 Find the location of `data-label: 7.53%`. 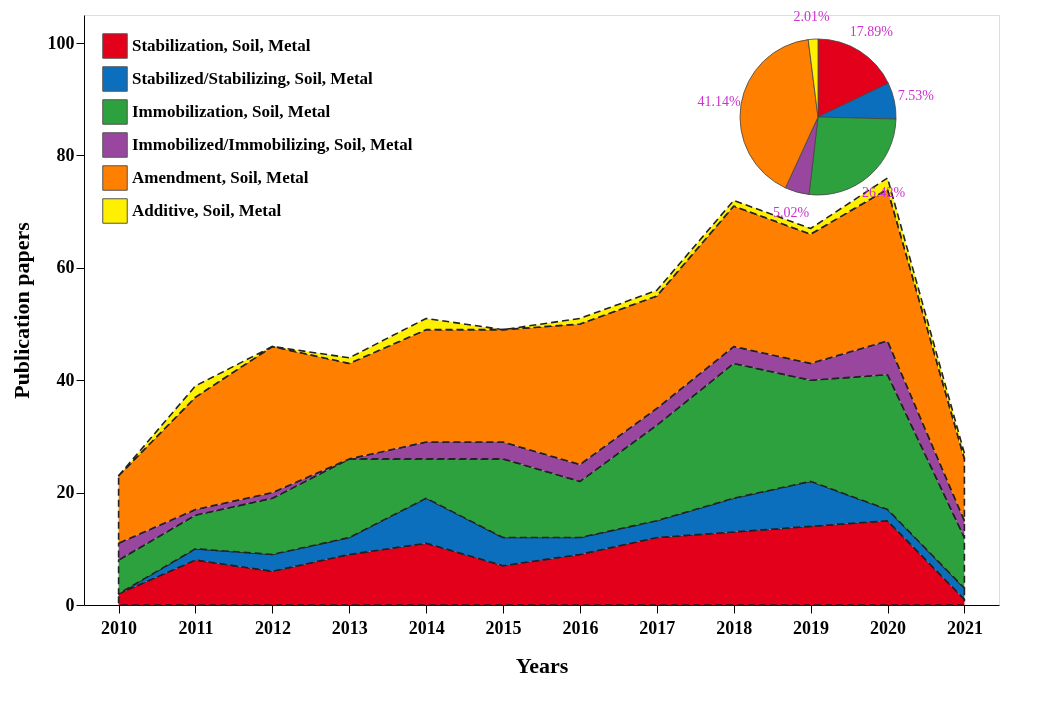

data-label: 7.53% is located at coordinates (916, 96).